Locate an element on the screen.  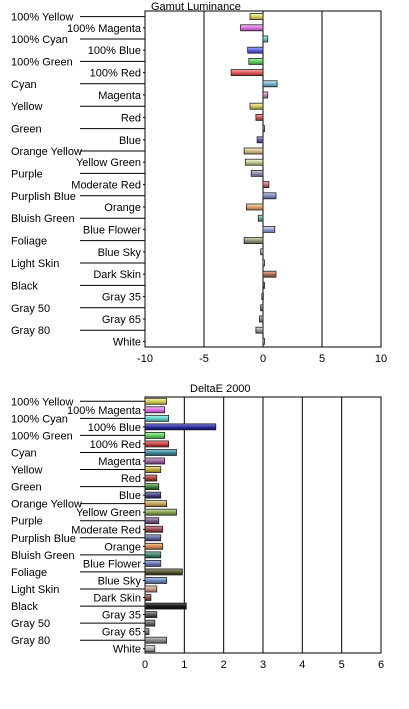
bar-bluish-green is located at coordinates (260, 218).